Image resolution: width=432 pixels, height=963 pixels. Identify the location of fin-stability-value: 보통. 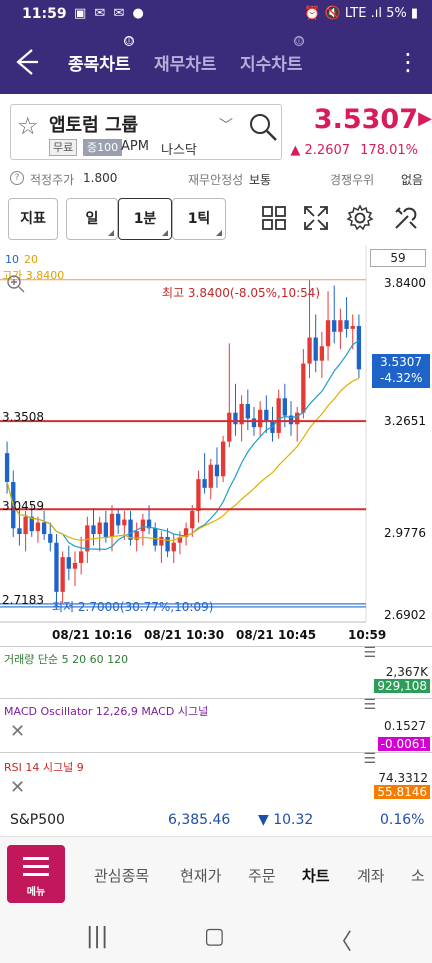
(260, 180).